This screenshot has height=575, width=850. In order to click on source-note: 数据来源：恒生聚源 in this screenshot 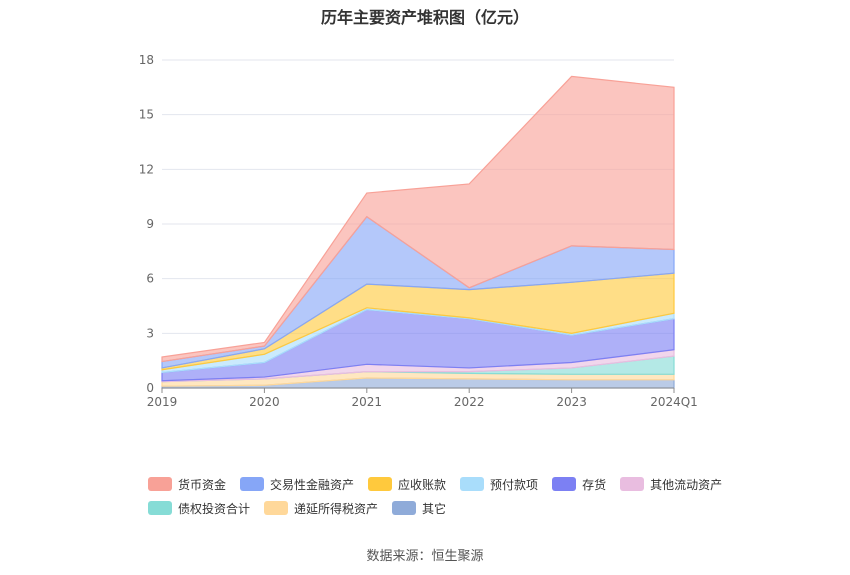, I will do `click(425, 556)`.